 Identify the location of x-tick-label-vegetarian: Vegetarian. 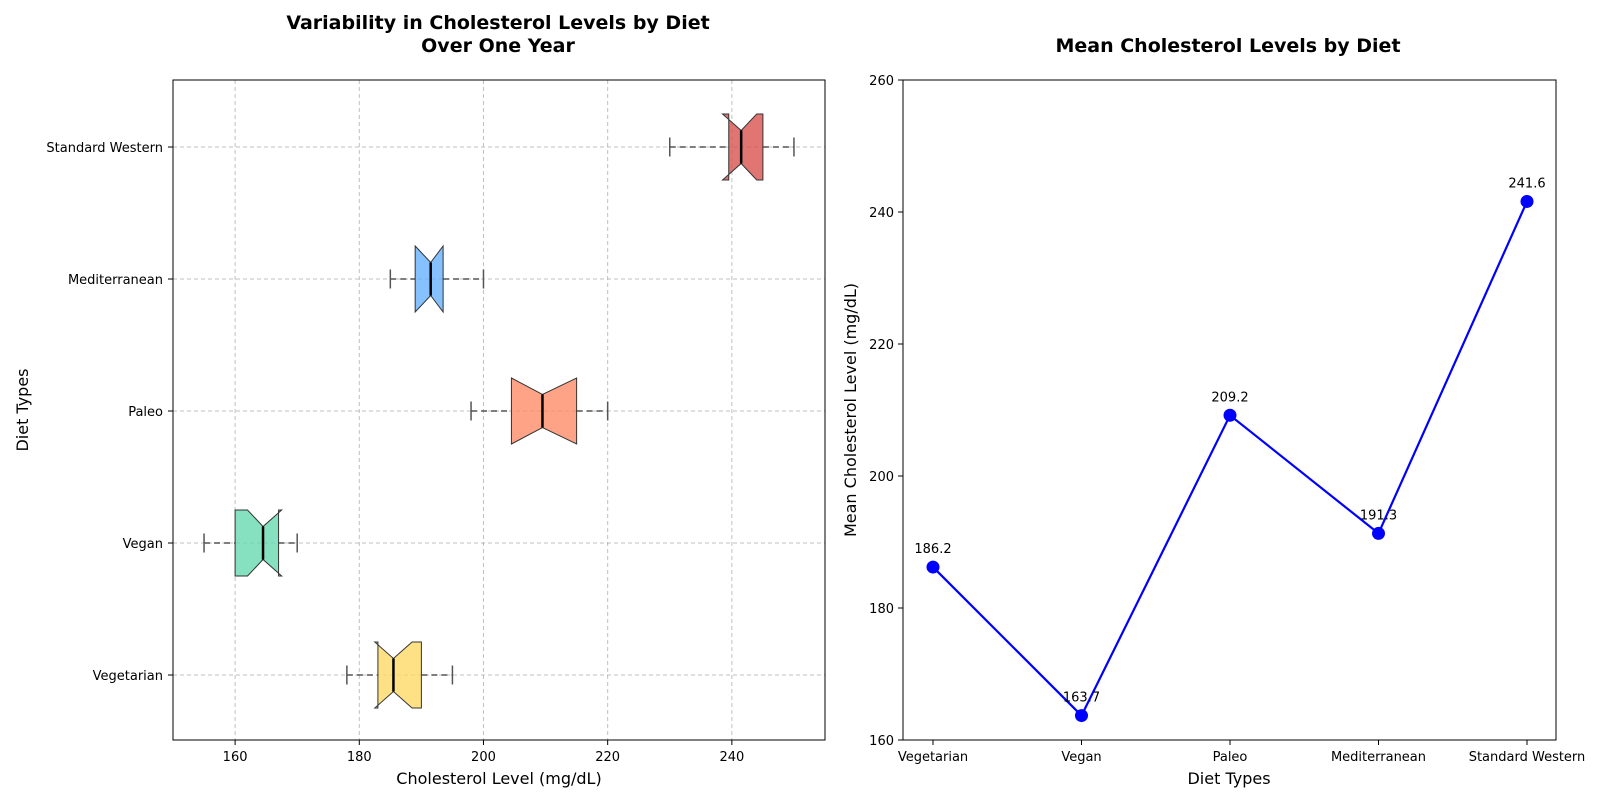
(933, 757).